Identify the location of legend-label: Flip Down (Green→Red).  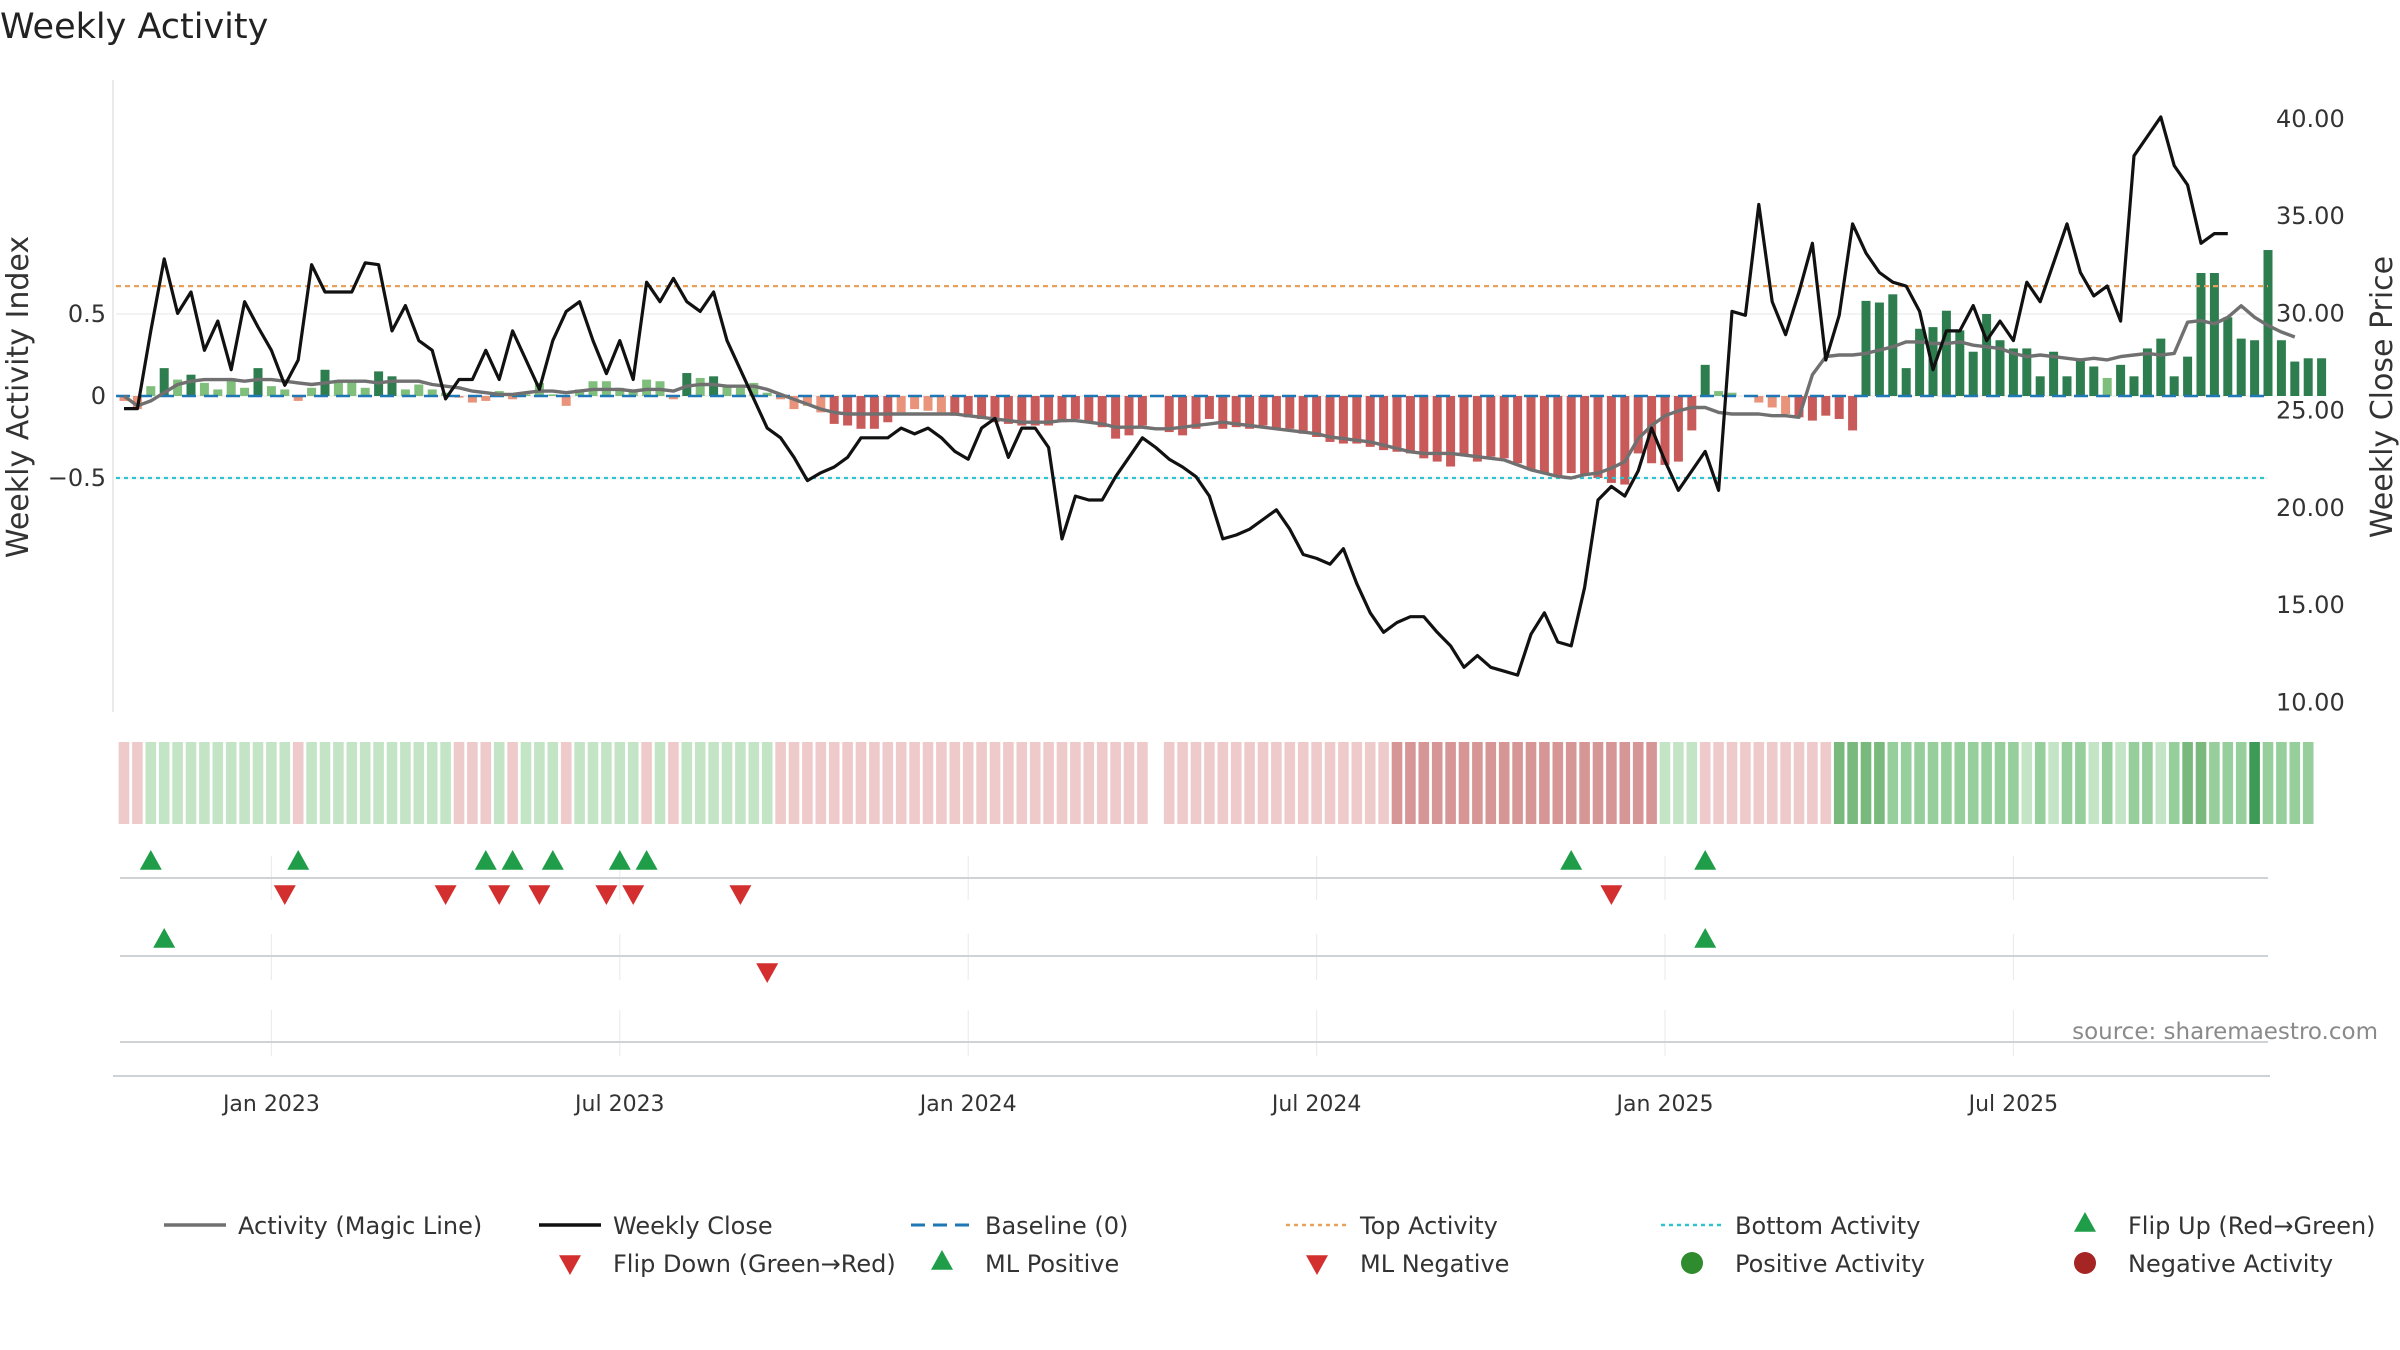
(754, 1264).